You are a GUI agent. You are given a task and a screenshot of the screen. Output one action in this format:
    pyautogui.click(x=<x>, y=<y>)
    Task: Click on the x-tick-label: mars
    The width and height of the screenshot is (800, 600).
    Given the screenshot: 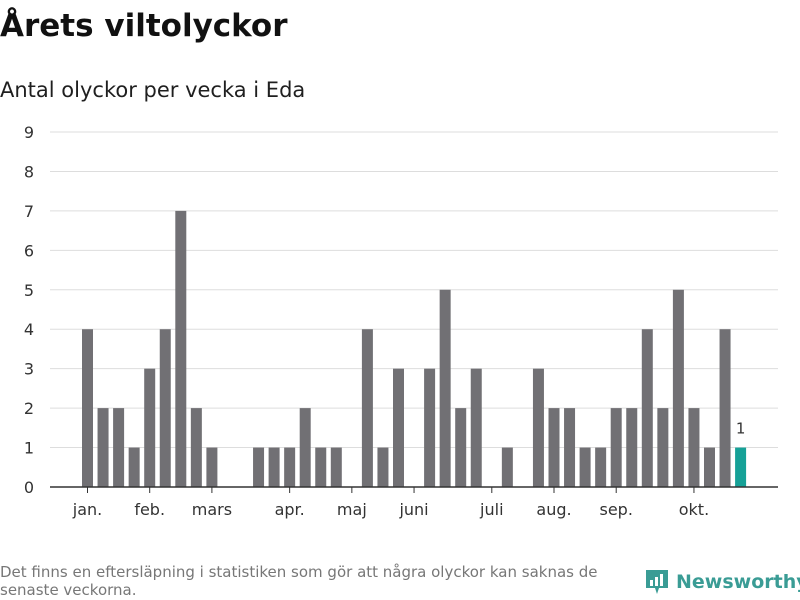 What is the action you would take?
    pyautogui.click(x=212, y=509)
    